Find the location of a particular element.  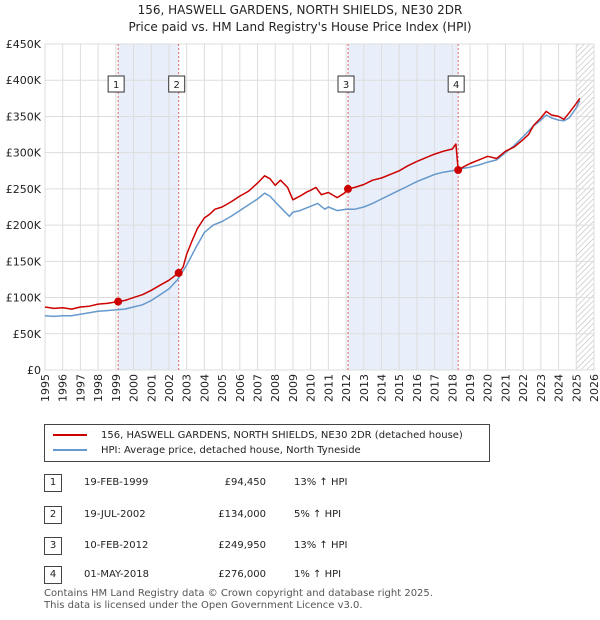

sale-price: £134,000 is located at coordinates (242, 514).